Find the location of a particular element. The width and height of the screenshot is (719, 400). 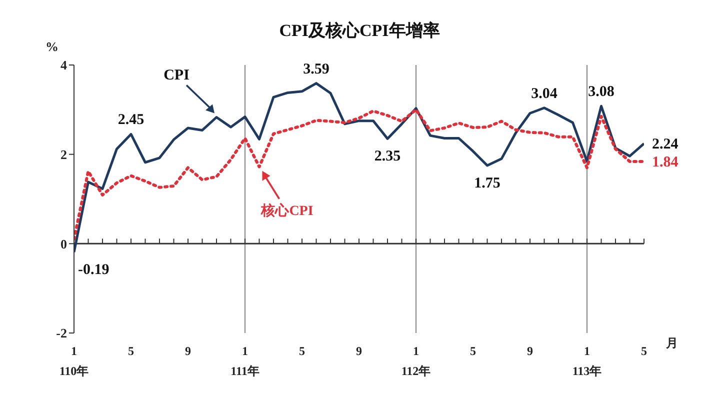

y-tick-label: -2 is located at coordinates (61, 333).